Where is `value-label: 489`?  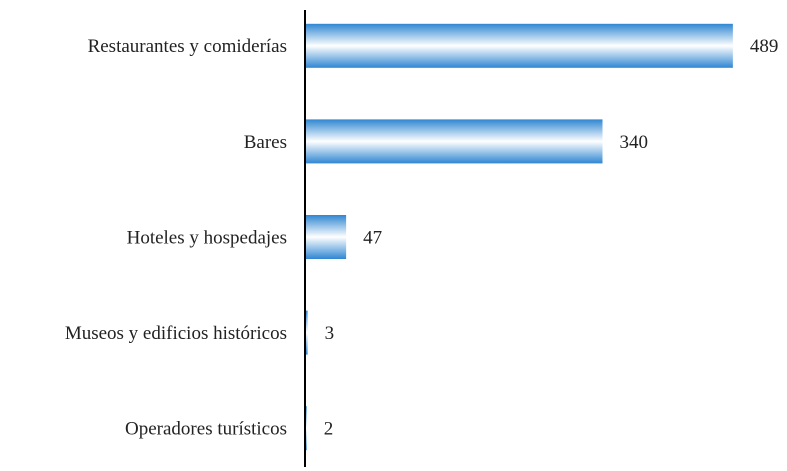 value-label: 489 is located at coordinates (764, 46).